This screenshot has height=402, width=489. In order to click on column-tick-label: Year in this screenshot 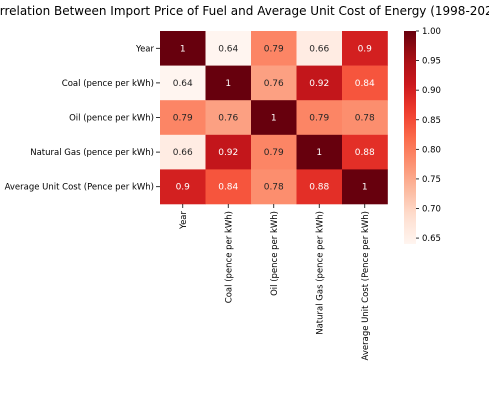, I will do `click(184, 220)`.